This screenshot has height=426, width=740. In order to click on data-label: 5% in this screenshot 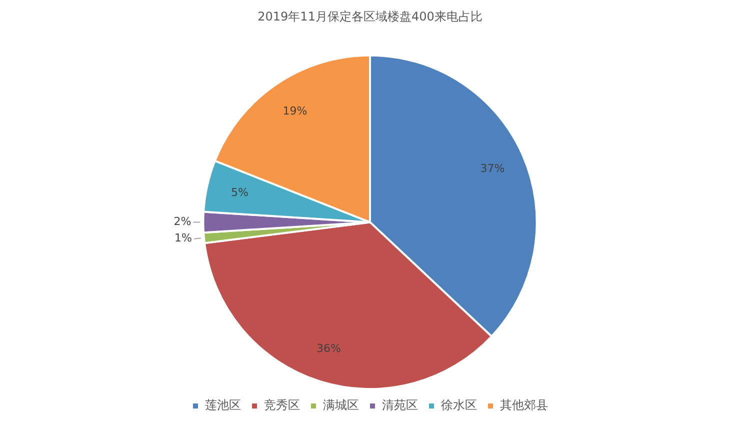, I will do `click(239, 192)`.